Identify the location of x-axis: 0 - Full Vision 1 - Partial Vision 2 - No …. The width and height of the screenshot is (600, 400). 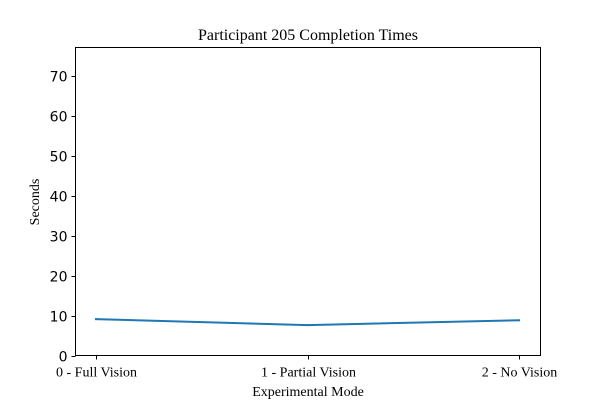
(307, 368).